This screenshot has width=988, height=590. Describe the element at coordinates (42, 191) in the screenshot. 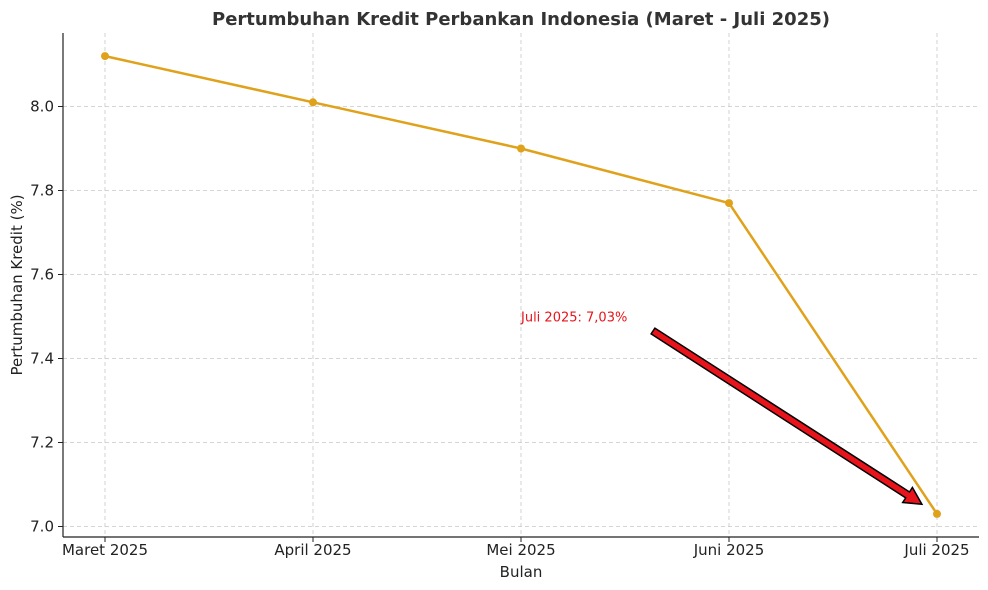

I see `y-tick-label: 7.8` at that location.